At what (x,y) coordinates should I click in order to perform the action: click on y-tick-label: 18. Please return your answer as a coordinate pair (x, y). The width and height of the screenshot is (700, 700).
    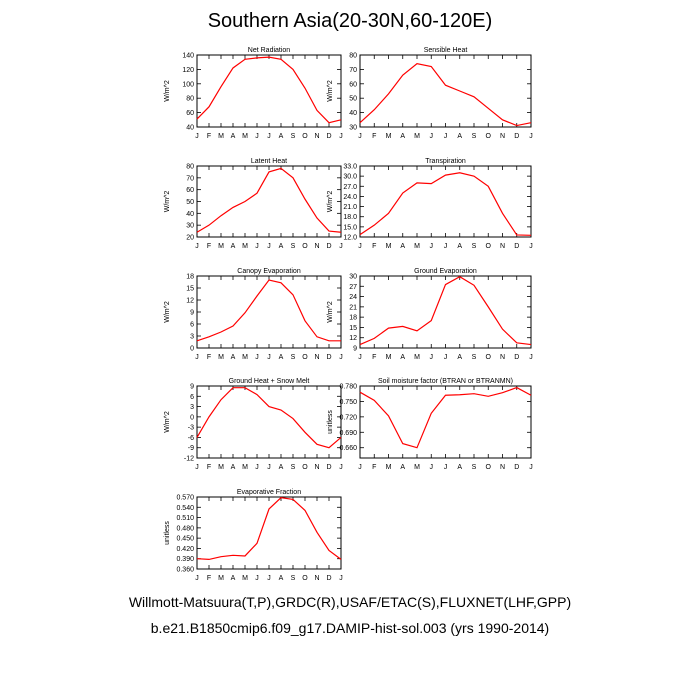
    Looking at the image, I should click on (353, 318).